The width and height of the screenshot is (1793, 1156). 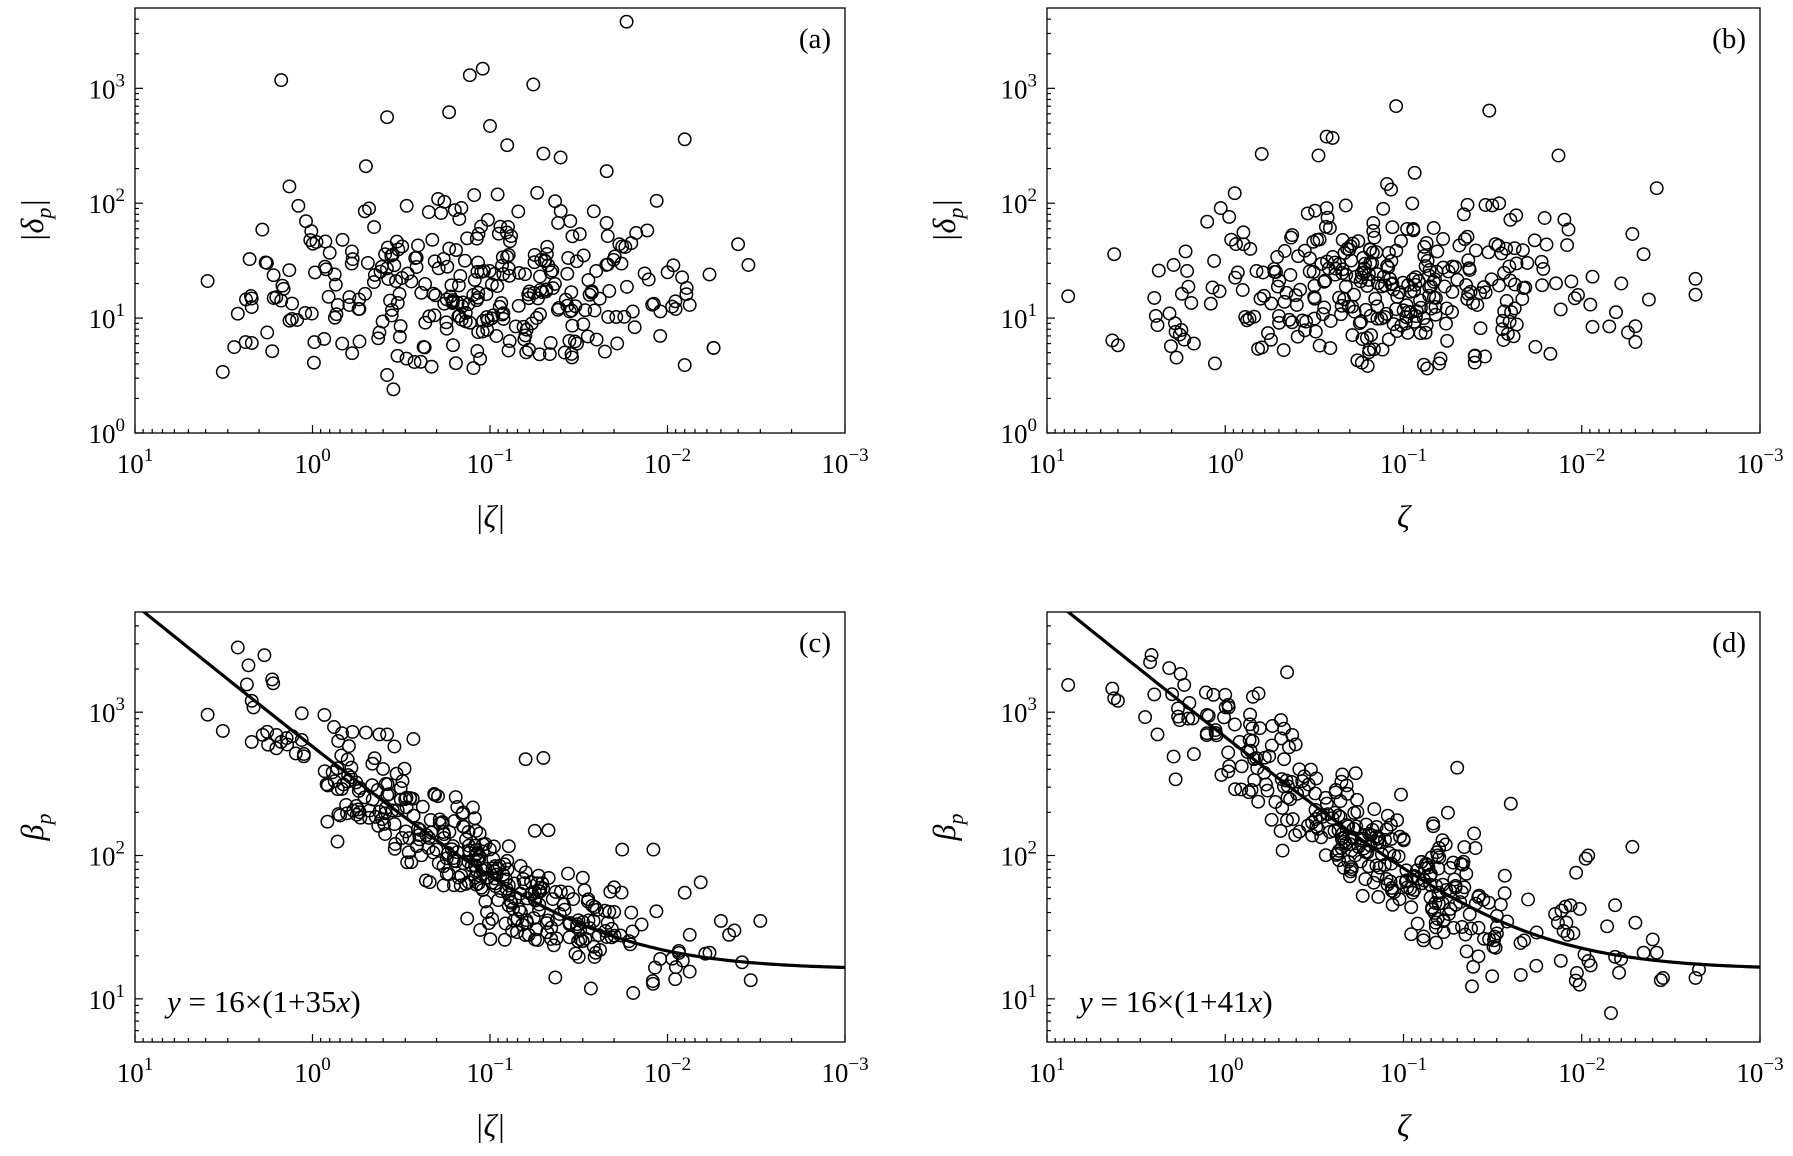 I want to click on x-tick-label: 10⁻¹, so click(x=1403, y=1071).